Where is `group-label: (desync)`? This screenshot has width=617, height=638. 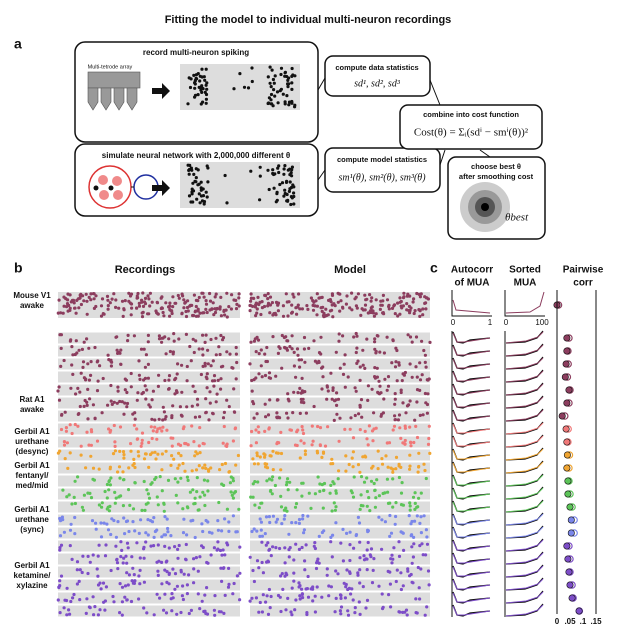 group-label: (desync) is located at coordinates (32, 451).